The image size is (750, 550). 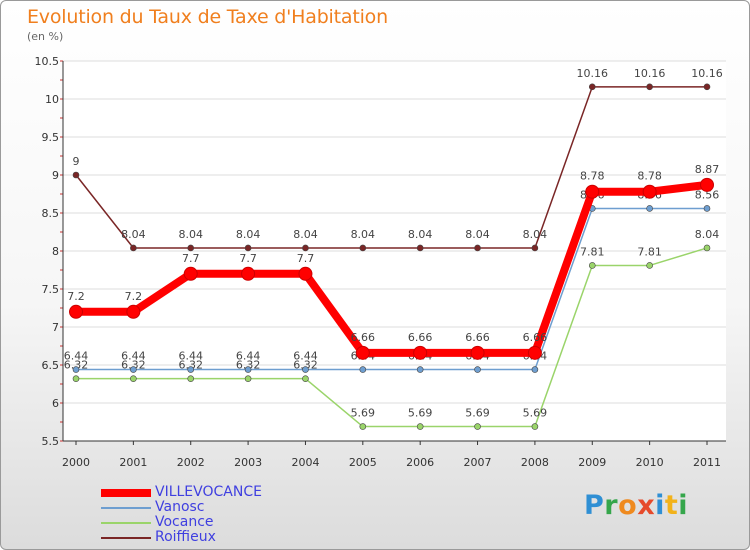 I want to click on chart-unit-label: (en %), so click(x=45, y=36).